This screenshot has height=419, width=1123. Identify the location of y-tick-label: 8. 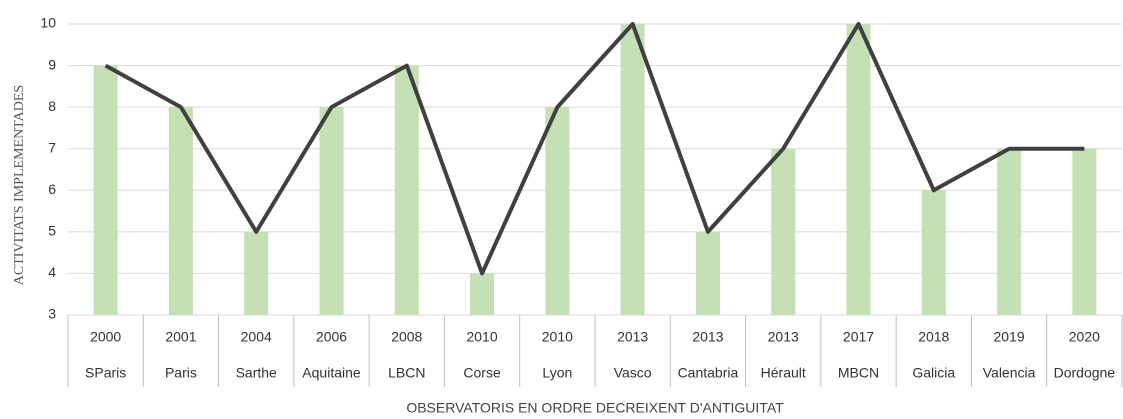
(52, 106).